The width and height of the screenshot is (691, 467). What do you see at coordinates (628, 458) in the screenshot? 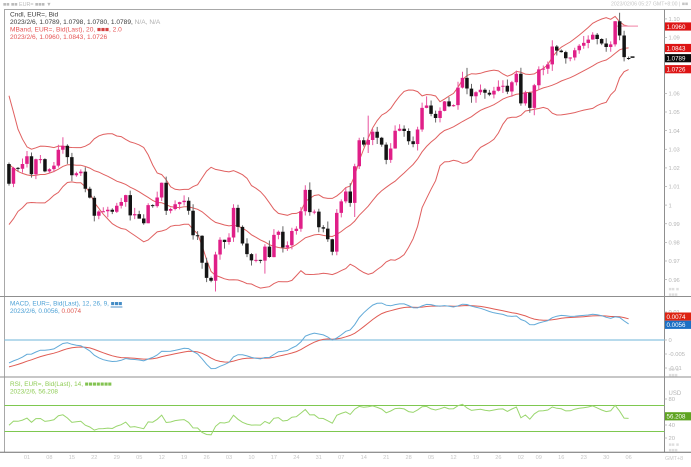
I see `svg-text: 06` at bounding box center [628, 458].